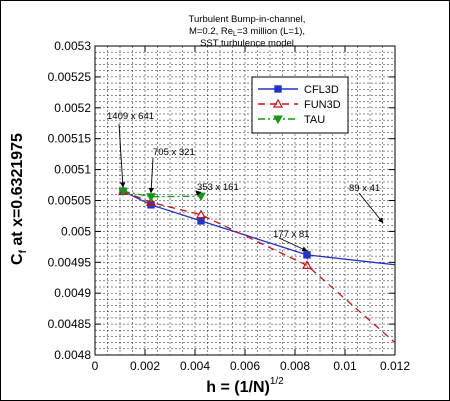  I want to click on y-tick-label: 0.005, so click(76, 231).